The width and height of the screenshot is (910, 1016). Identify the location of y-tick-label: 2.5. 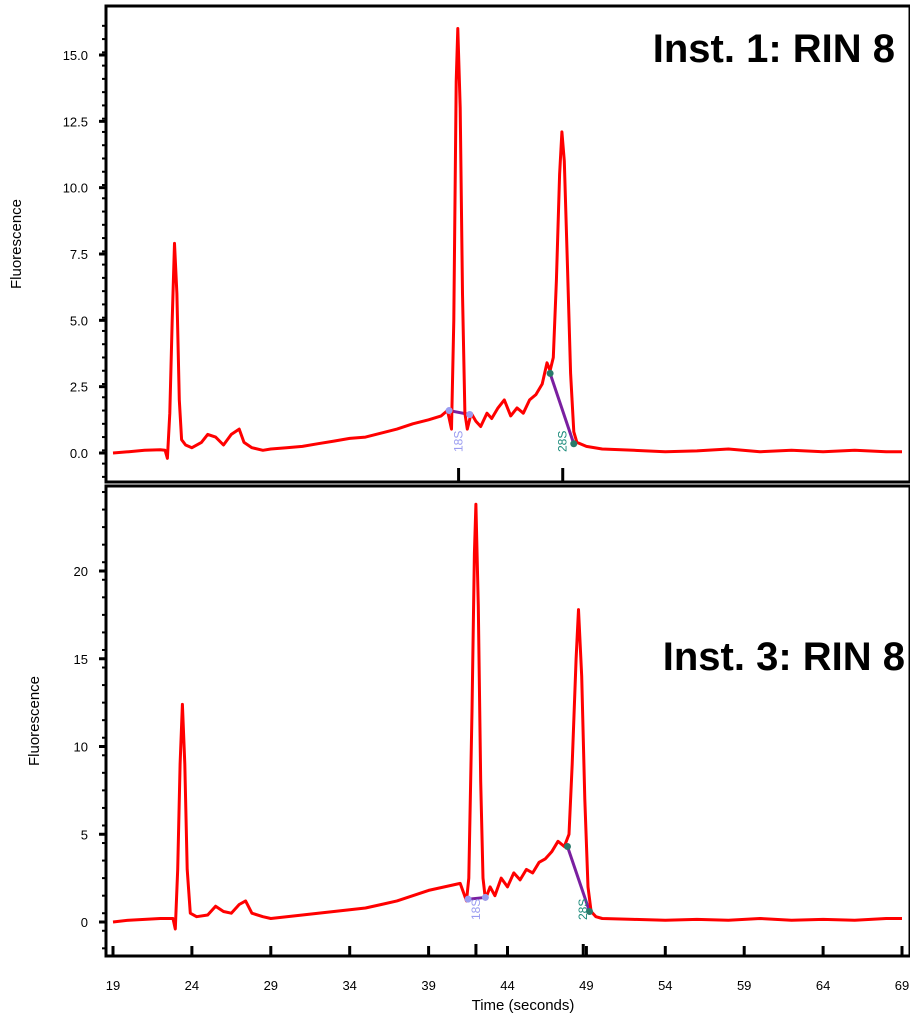
(79, 387).